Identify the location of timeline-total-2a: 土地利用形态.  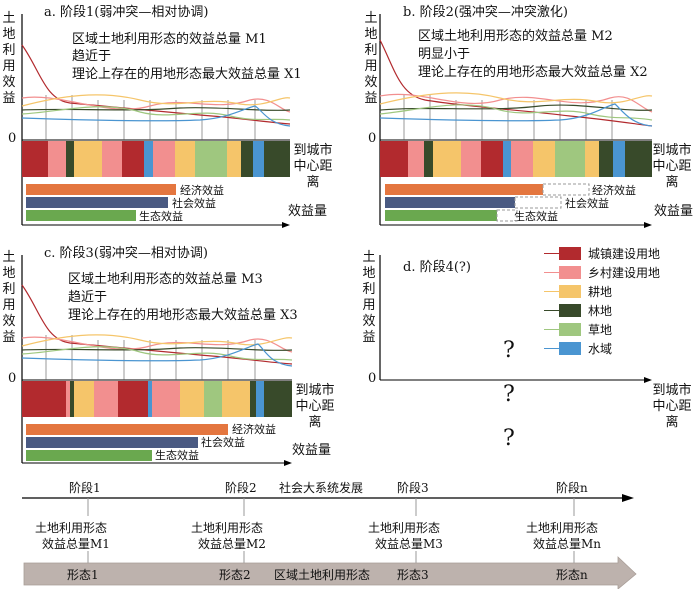
(227, 528).